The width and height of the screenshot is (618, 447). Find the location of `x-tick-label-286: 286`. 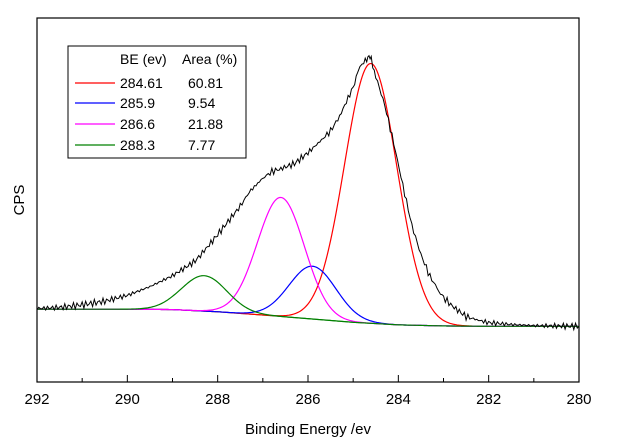

x-tick-label-286: 286 is located at coordinates (307, 399).